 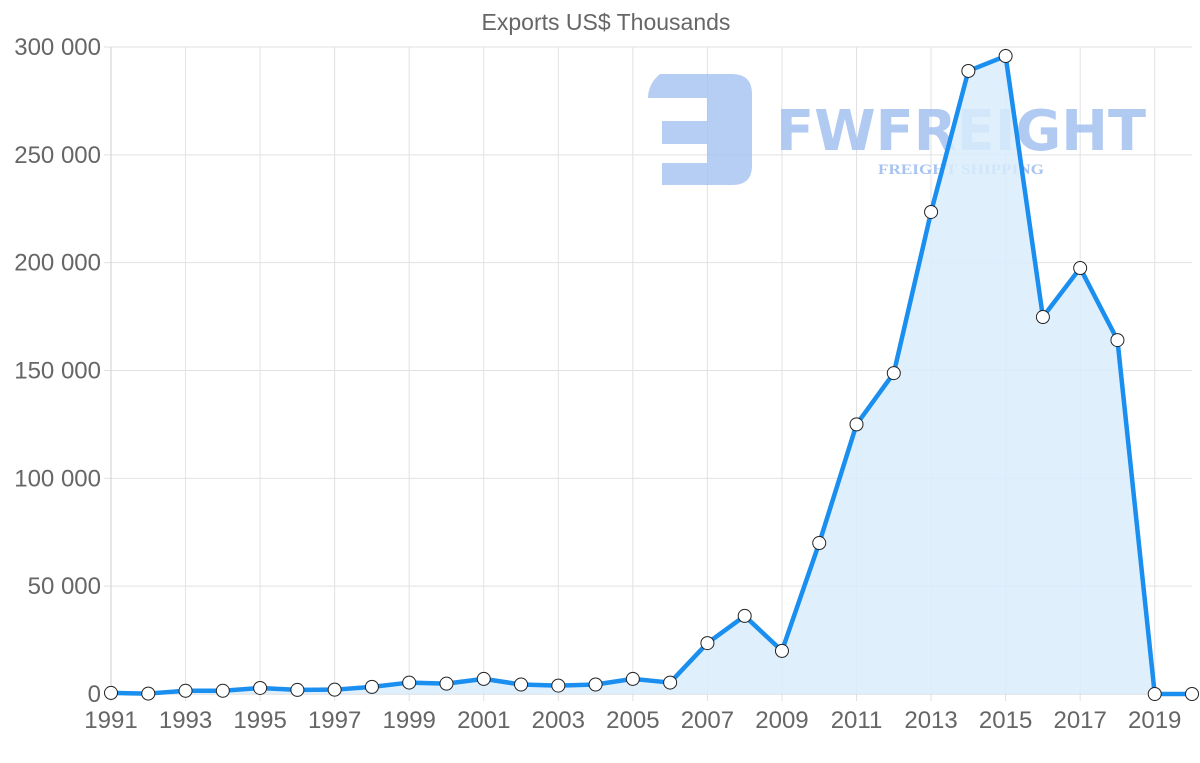 What do you see at coordinates (1154, 720) in the screenshot?
I see `x-tick-label: 2019` at bounding box center [1154, 720].